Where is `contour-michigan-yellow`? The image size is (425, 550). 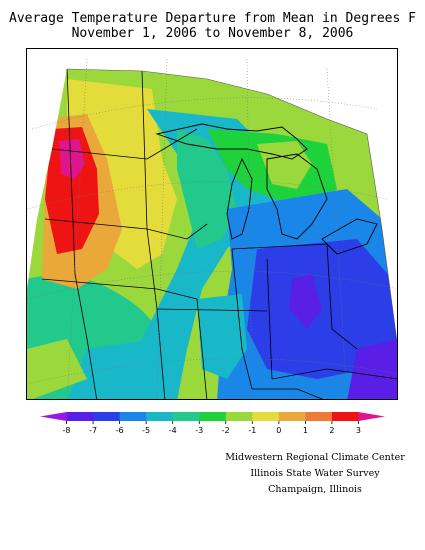 contour-michigan-yellow is located at coordinates (284, 165).